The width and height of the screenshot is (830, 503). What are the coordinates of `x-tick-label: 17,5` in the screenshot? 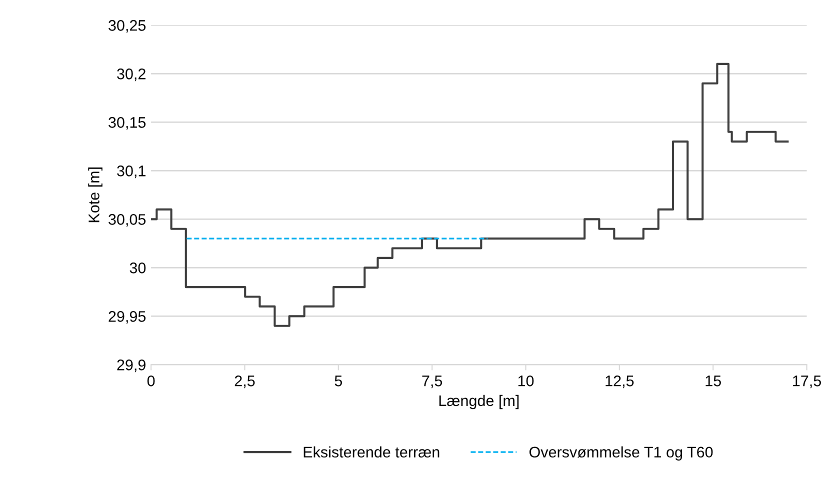 It's located at (807, 382).